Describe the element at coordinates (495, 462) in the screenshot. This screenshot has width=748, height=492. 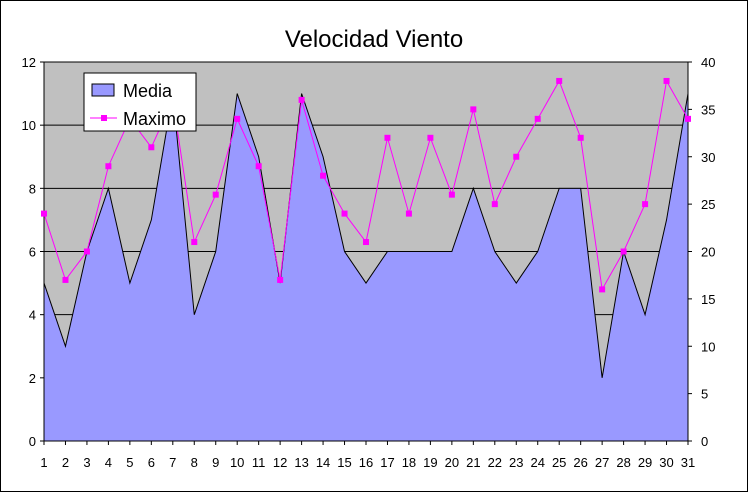
I see `x-tick-label-22: 22` at that location.